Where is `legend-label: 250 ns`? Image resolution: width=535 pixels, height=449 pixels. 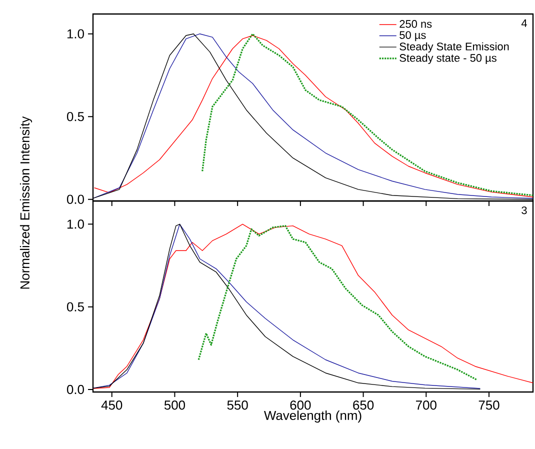 legend-label: 250 ns is located at coordinates (416, 24).